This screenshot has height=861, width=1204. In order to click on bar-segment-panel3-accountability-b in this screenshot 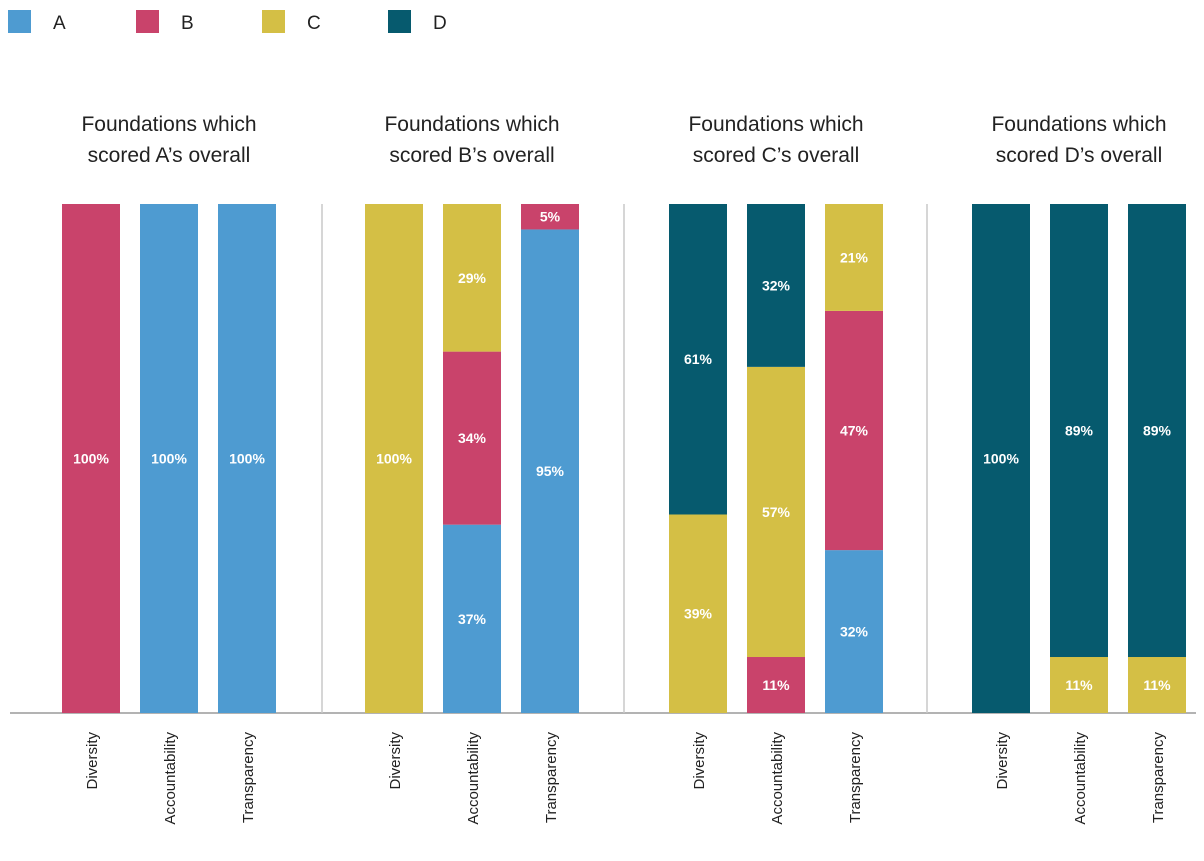, I will do `click(776, 685)`.